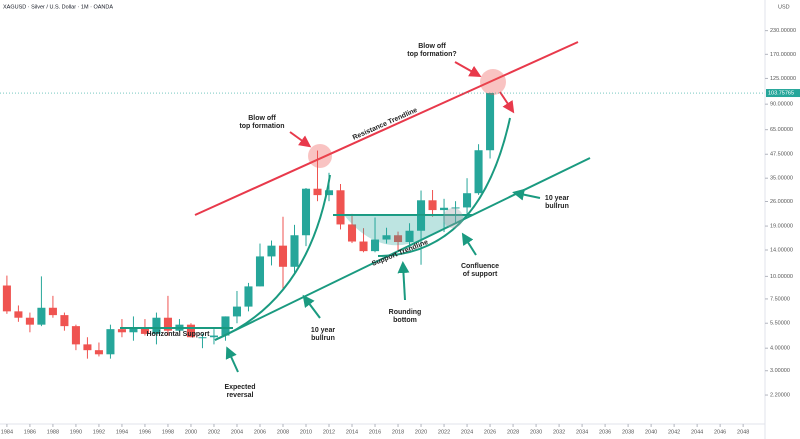 The image size is (800, 439). I want to click on x-tick-label: 2006, so click(260, 432).